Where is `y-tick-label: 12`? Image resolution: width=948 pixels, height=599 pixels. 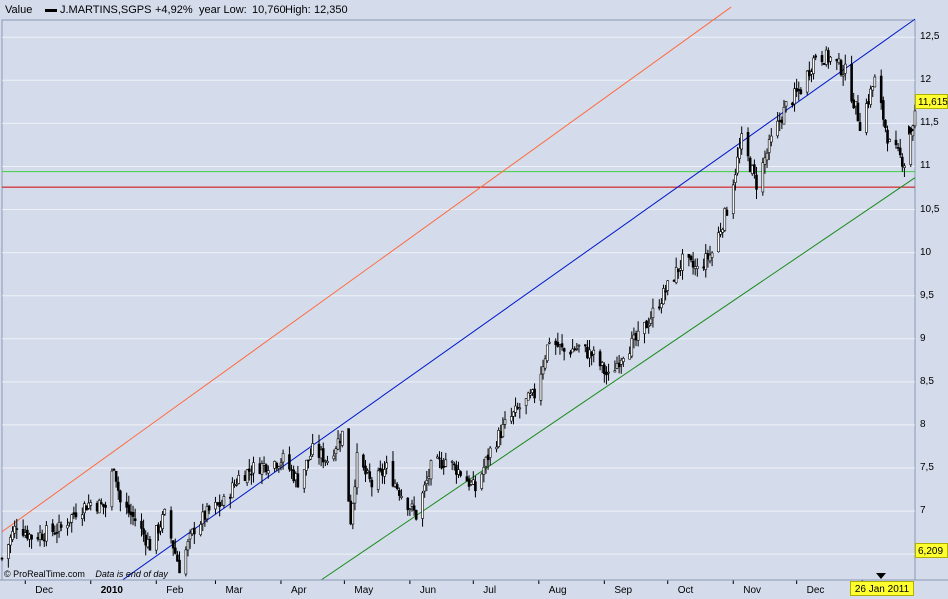
y-tick-label: 12 is located at coordinates (926, 80).